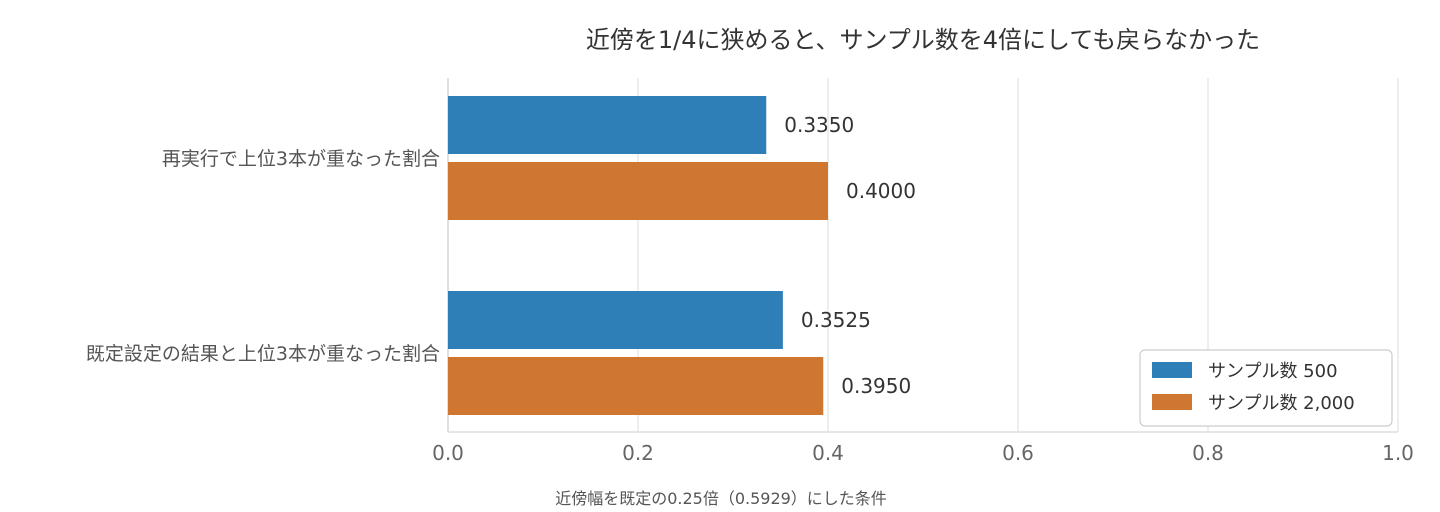 This screenshot has height=512, width=1440. I want to click on x-ticks: 0.0 0.2 0.4 0.6 0.8 1.0, so click(923, 453).